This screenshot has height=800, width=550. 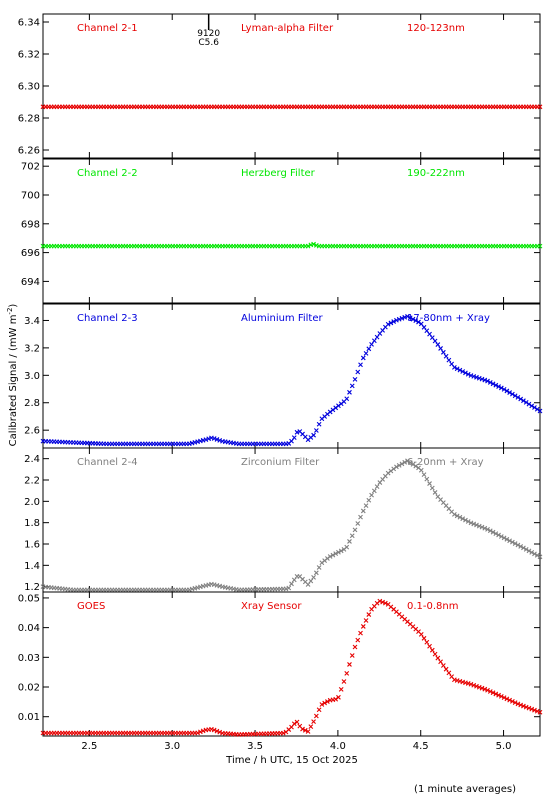 I want to click on filter-label: Zirconium Filter, so click(x=280, y=462).